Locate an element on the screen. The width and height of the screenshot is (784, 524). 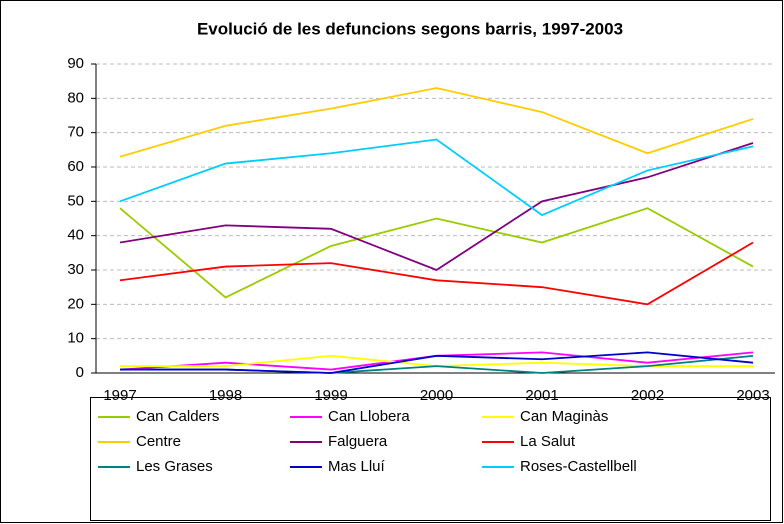
y-tick-label: 60 is located at coordinates (75, 166).